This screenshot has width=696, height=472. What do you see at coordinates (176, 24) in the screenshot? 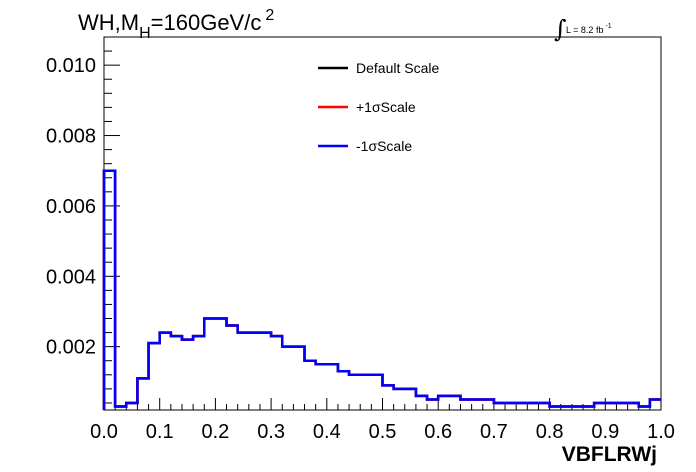
I see `chart-title: WH,MH=160GeV/c 2` at bounding box center [176, 24].